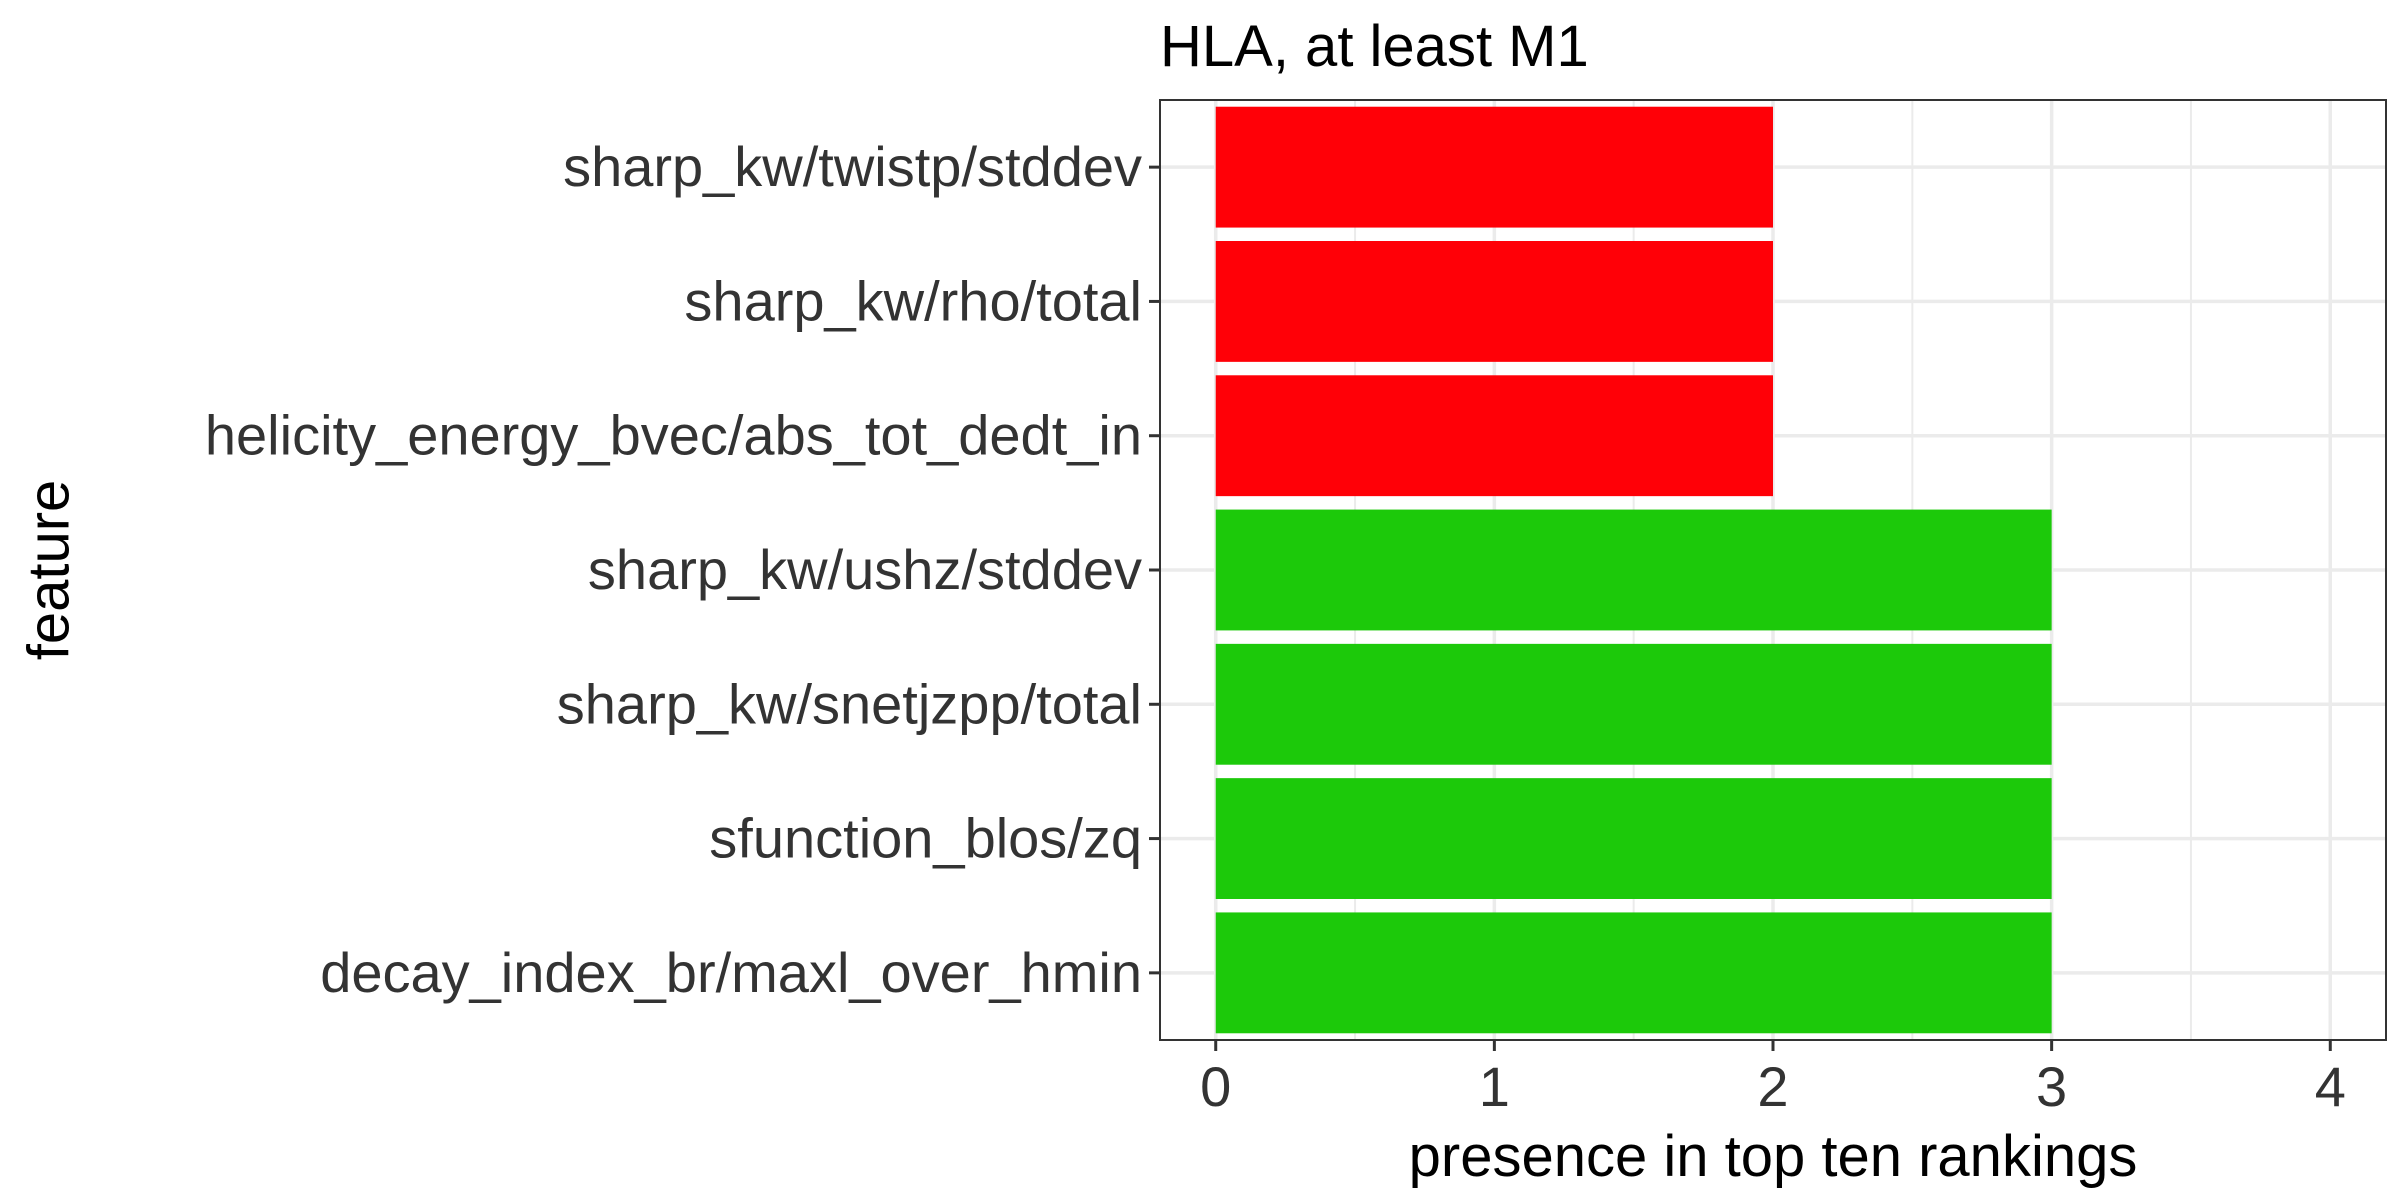  What do you see at coordinates (1772, 1086) in the screenshot?
I see `x-tick-label: 2` at bounding box center [1772, 1086].